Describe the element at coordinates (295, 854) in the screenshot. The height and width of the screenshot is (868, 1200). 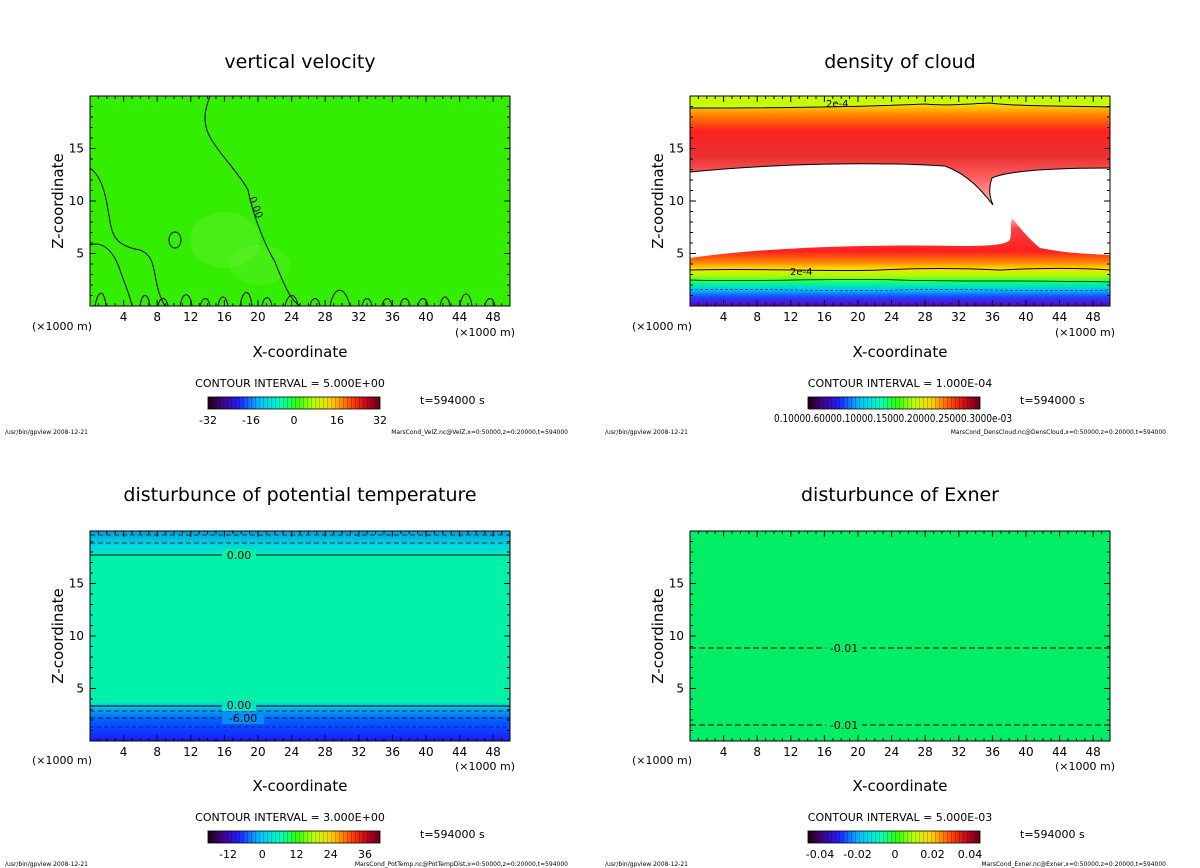
I see `colorbar-labels: -12 0 12 24 36` at that location.